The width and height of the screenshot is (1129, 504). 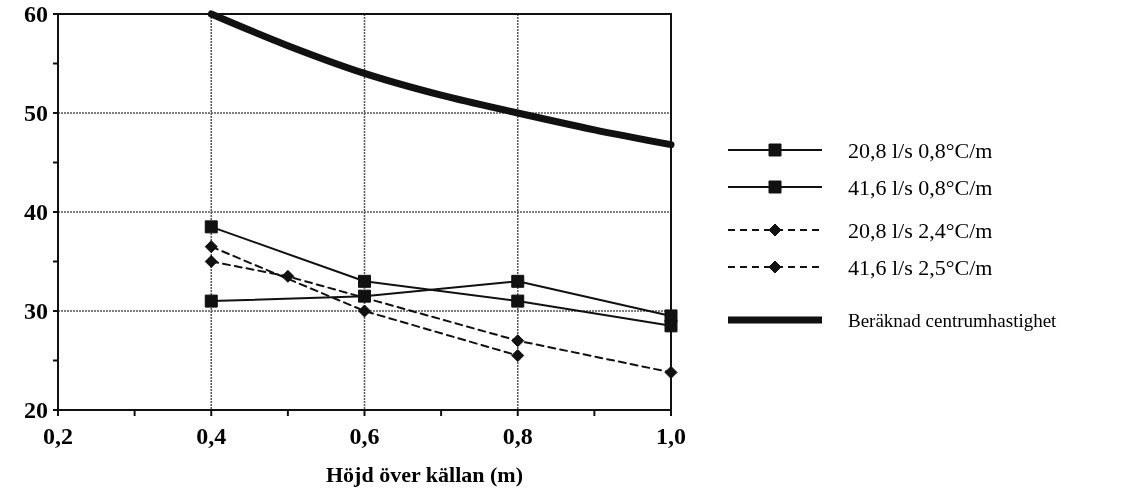 I want to click on y-tick-label: 40, so click(x=36, y=212).